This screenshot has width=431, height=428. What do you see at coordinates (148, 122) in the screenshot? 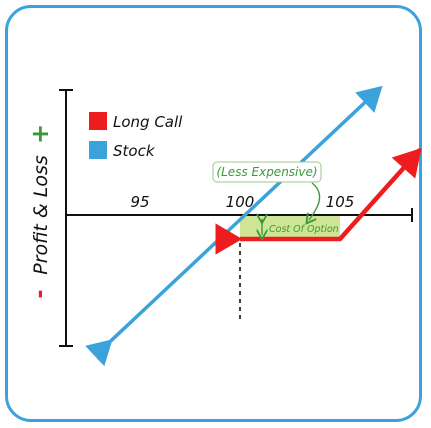
I see `legend-label-long-call: Long Call` at bounding box center [148, 122].